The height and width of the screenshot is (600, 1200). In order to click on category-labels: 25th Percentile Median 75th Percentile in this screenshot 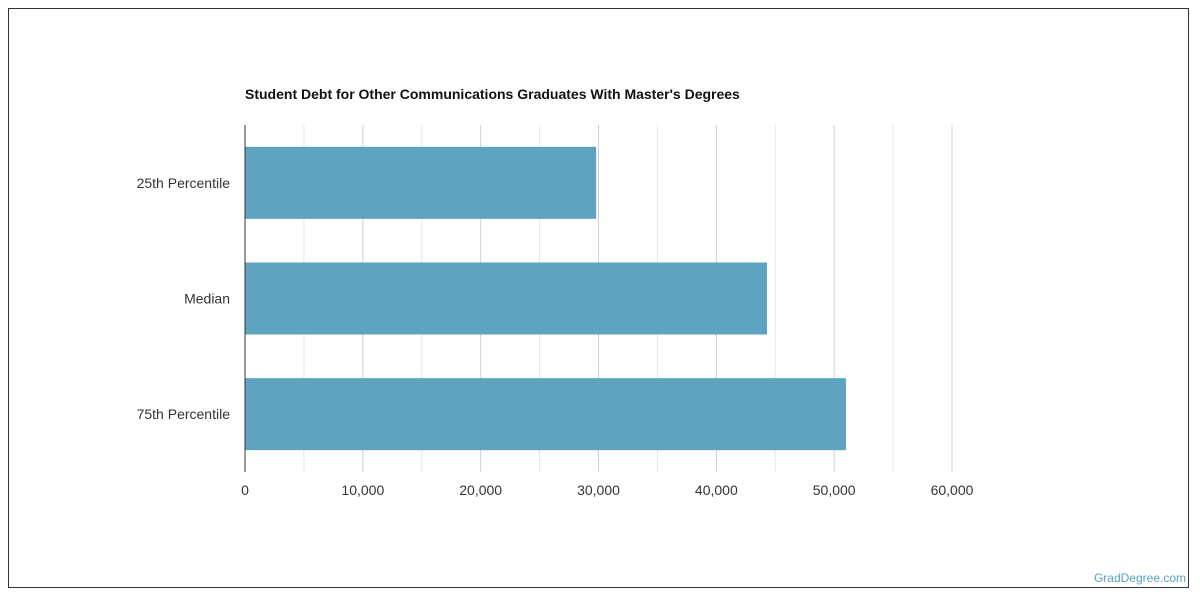, I will do `click(184, 298)`.